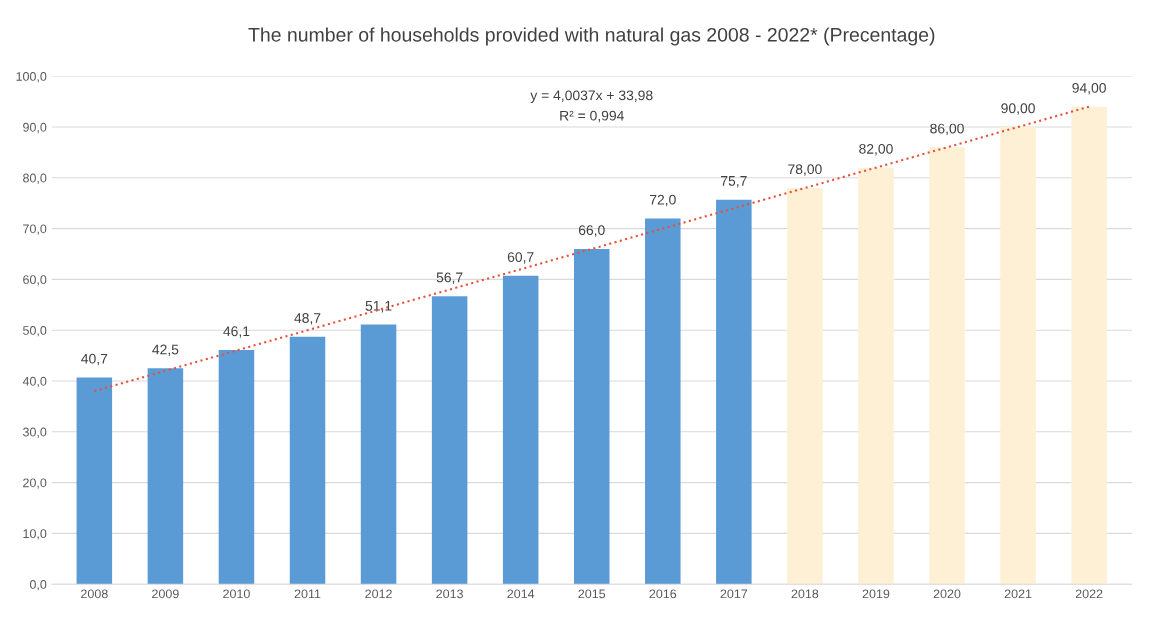  What do you see at coordinates (520, 258) in the screenshot?
I see `data-label: 60,7` at bounding box center [520, 258].